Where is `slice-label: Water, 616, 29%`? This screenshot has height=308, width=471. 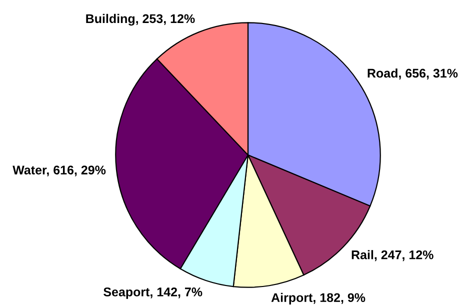
slice-label: Water, 616, 29% is located at coordinates (59, 171).